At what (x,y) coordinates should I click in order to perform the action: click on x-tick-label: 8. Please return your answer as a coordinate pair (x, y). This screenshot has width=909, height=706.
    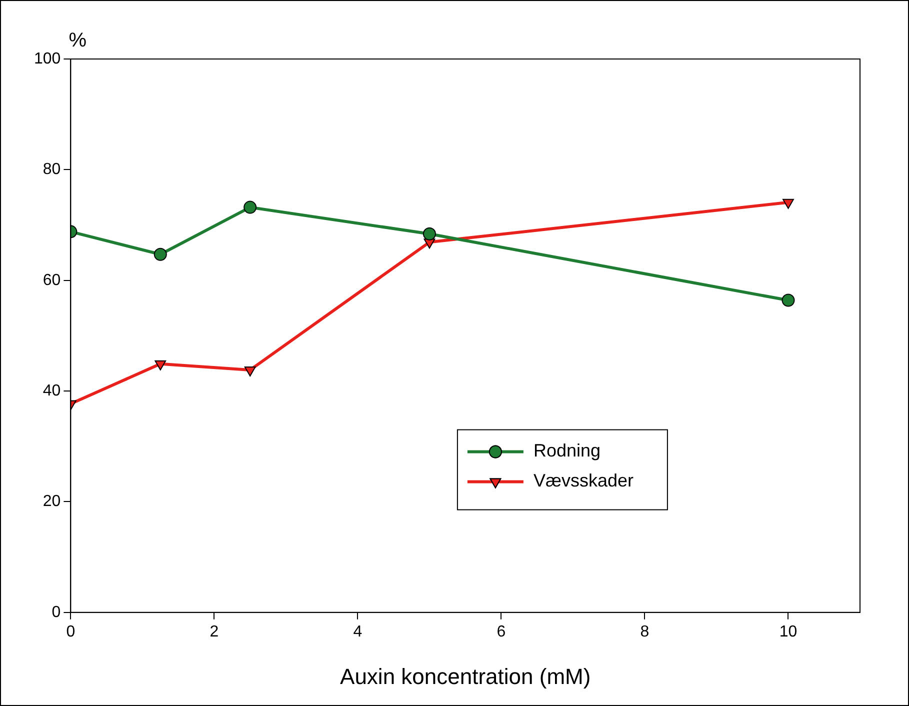
    Looking at the image, I should click on (645, 631).